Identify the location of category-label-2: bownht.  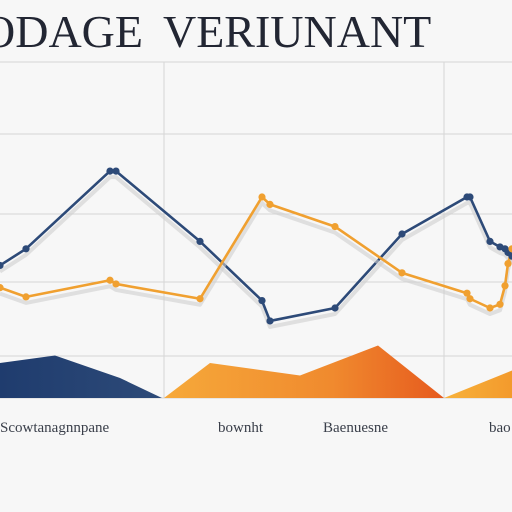
(241, 428).